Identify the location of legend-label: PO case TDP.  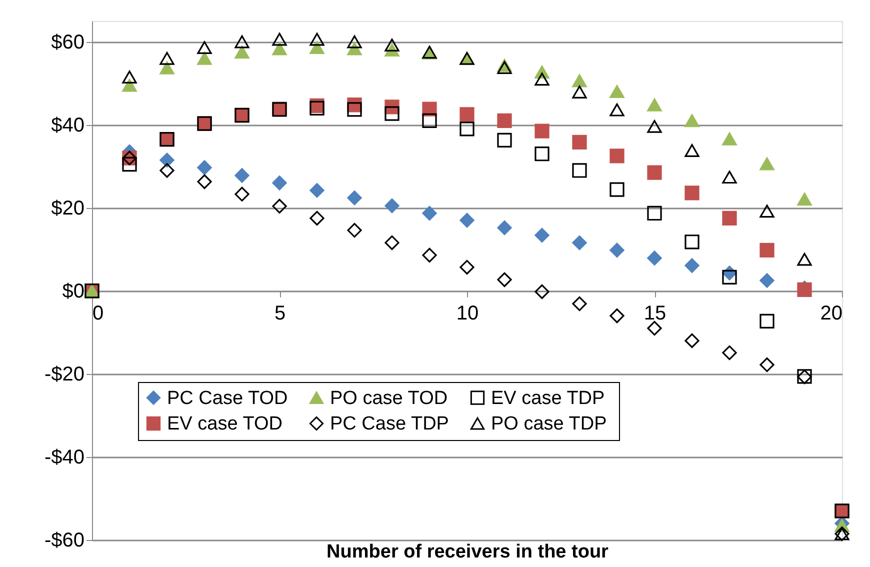
(549, 424).